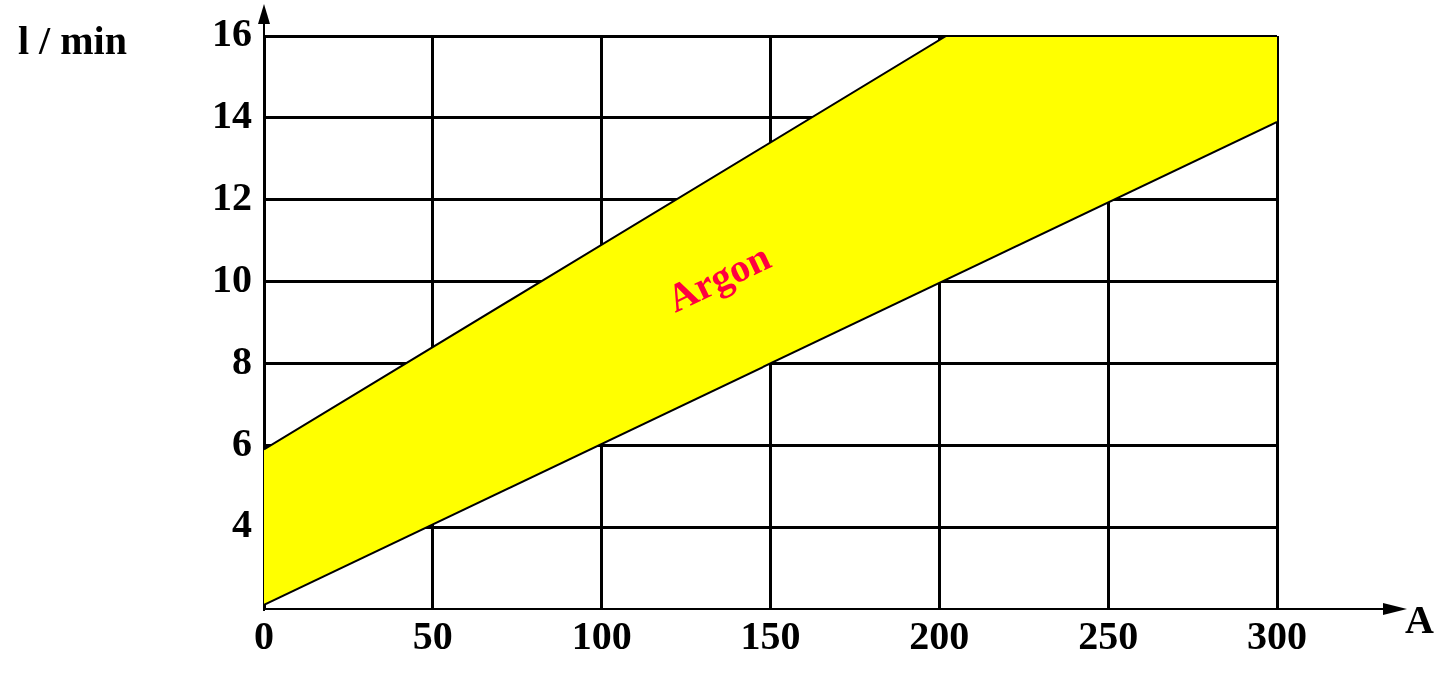 The height and width of the screenshot is (675, 1455). What do you see at coordinates (770, 636) in the screenshot?
I see `x-tick-label: 150` at bounding box center [770, 636].